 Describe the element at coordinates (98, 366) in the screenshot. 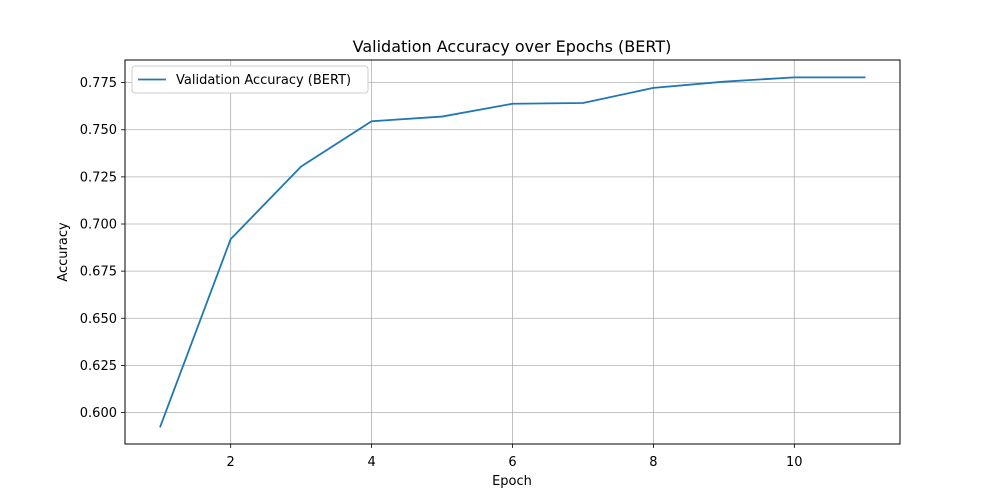

I see `y-tick-label: 0.625` at that location.